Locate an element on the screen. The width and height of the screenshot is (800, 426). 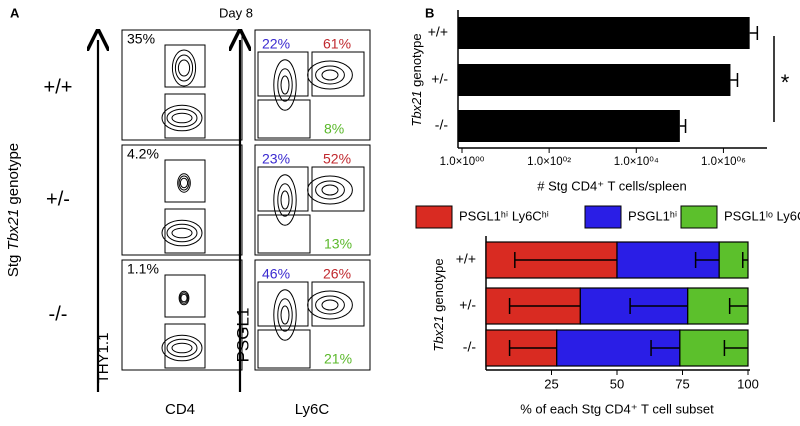
percent: 61% is located at coordinates (337, 44).